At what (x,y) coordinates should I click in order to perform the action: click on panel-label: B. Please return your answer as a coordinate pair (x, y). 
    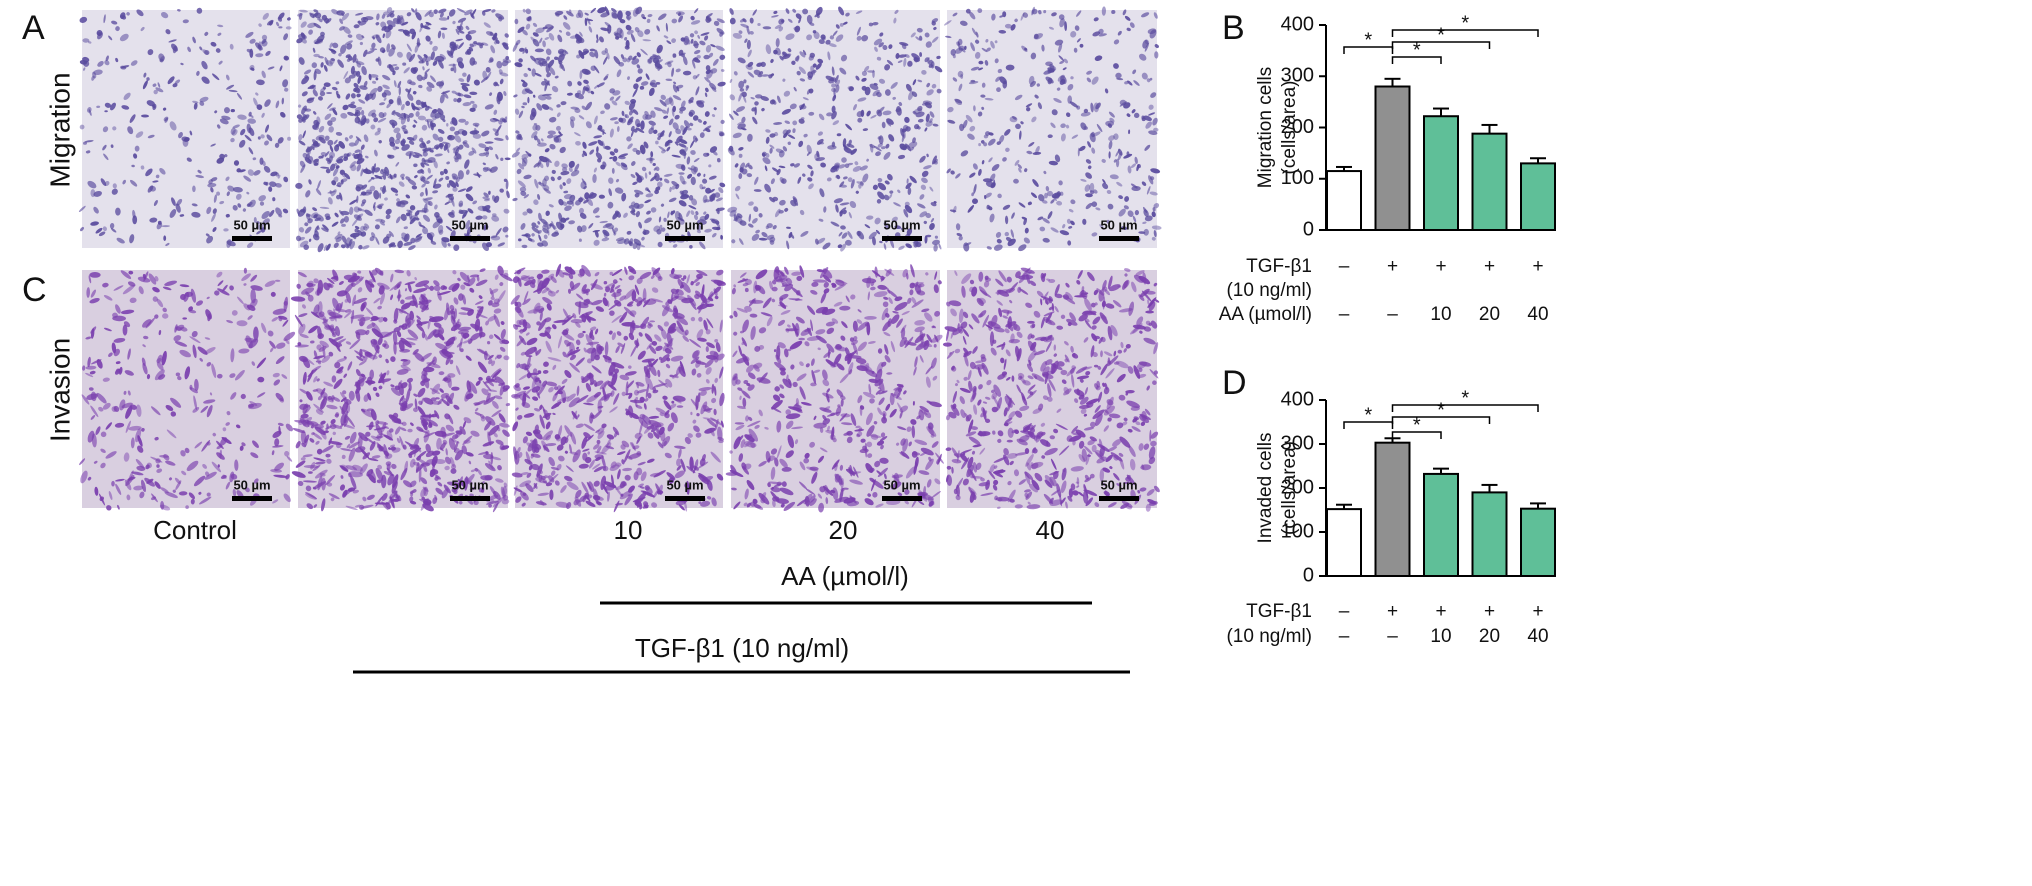
    Looking at the image, I should click on (1233, 28).